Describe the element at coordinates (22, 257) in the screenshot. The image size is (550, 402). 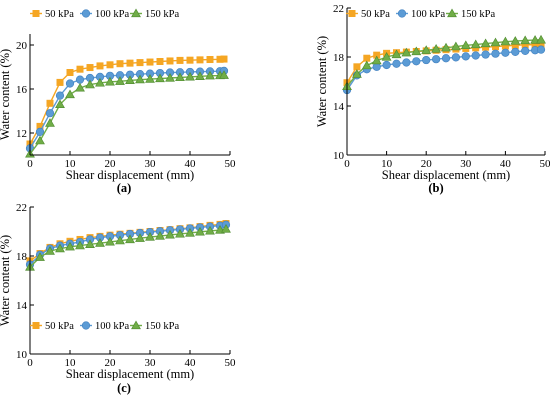
I see `y-tick-label: 18` at that location.